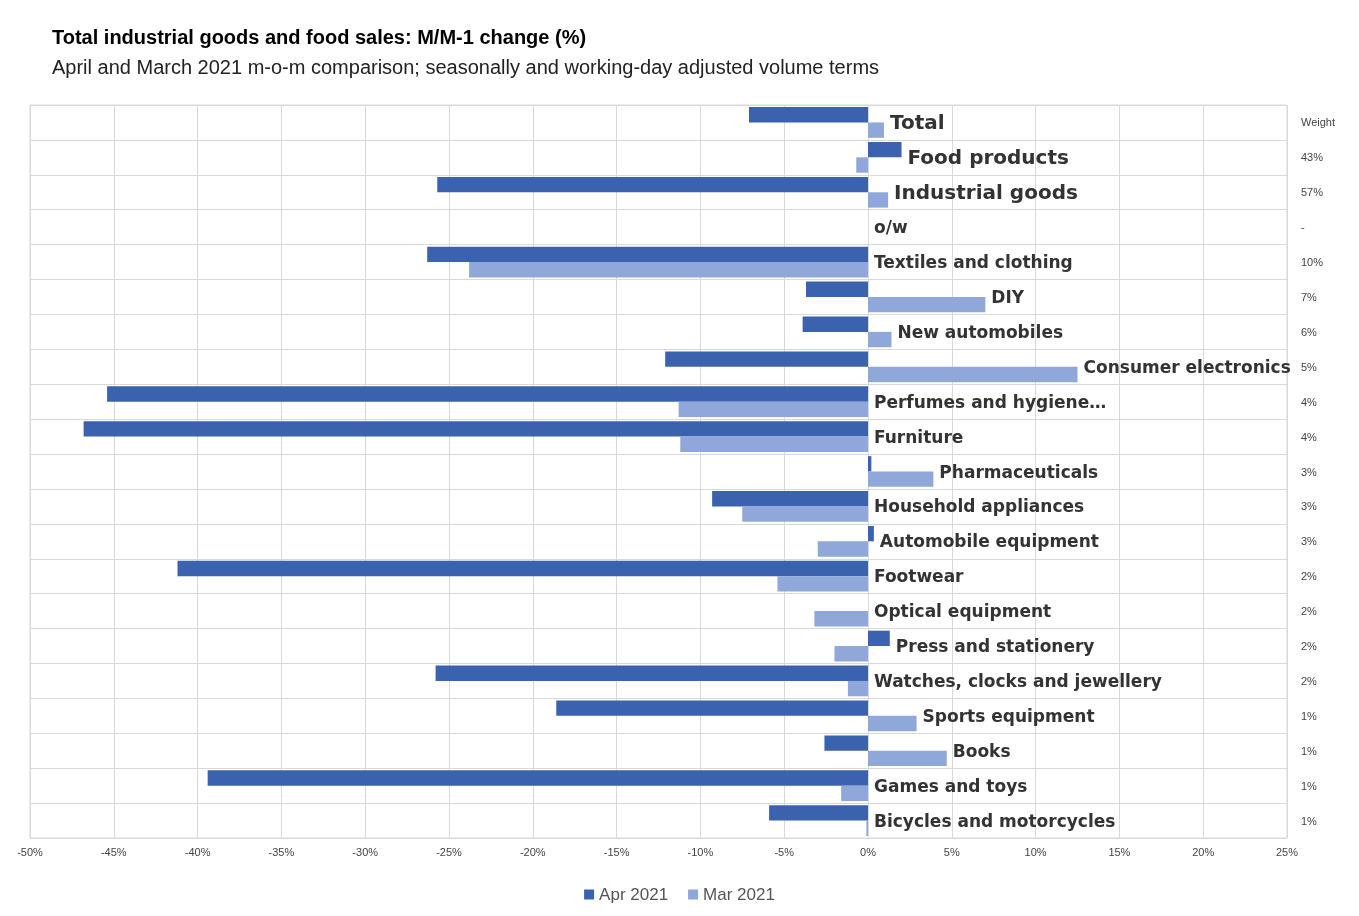 The height and width of the screenshot is (916, 1359). I want to click on x-tick-label: 25%, so click(1287, 851).